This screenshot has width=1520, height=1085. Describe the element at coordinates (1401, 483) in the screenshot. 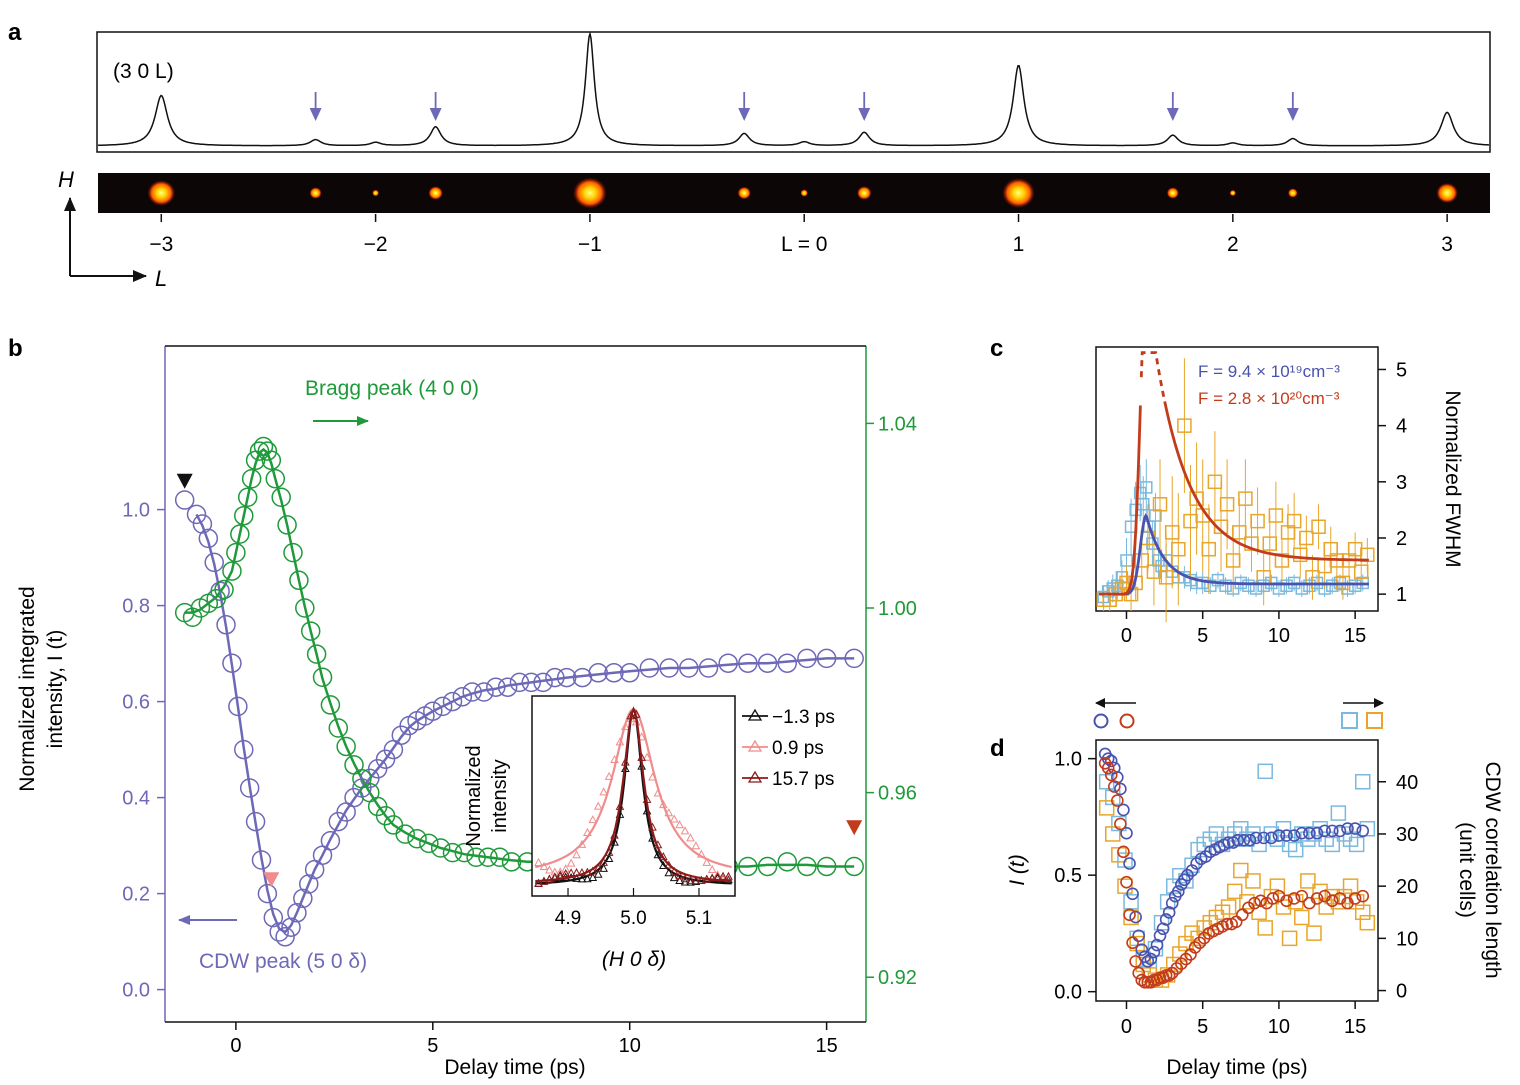

I see `panel-c-ytick-label-2: 3` at that location.